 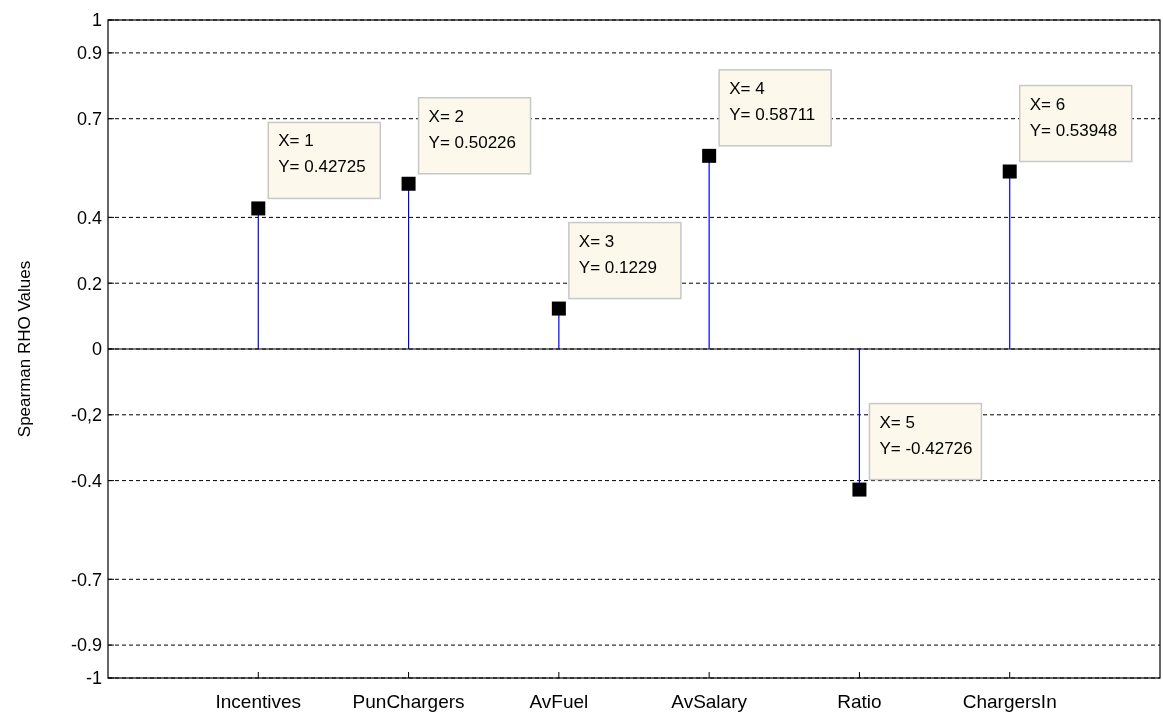 What do you see at coordinates (86, 579) in the screenshot?
I see `y-tick-label: -0.7` at bounding box center [86, 579].